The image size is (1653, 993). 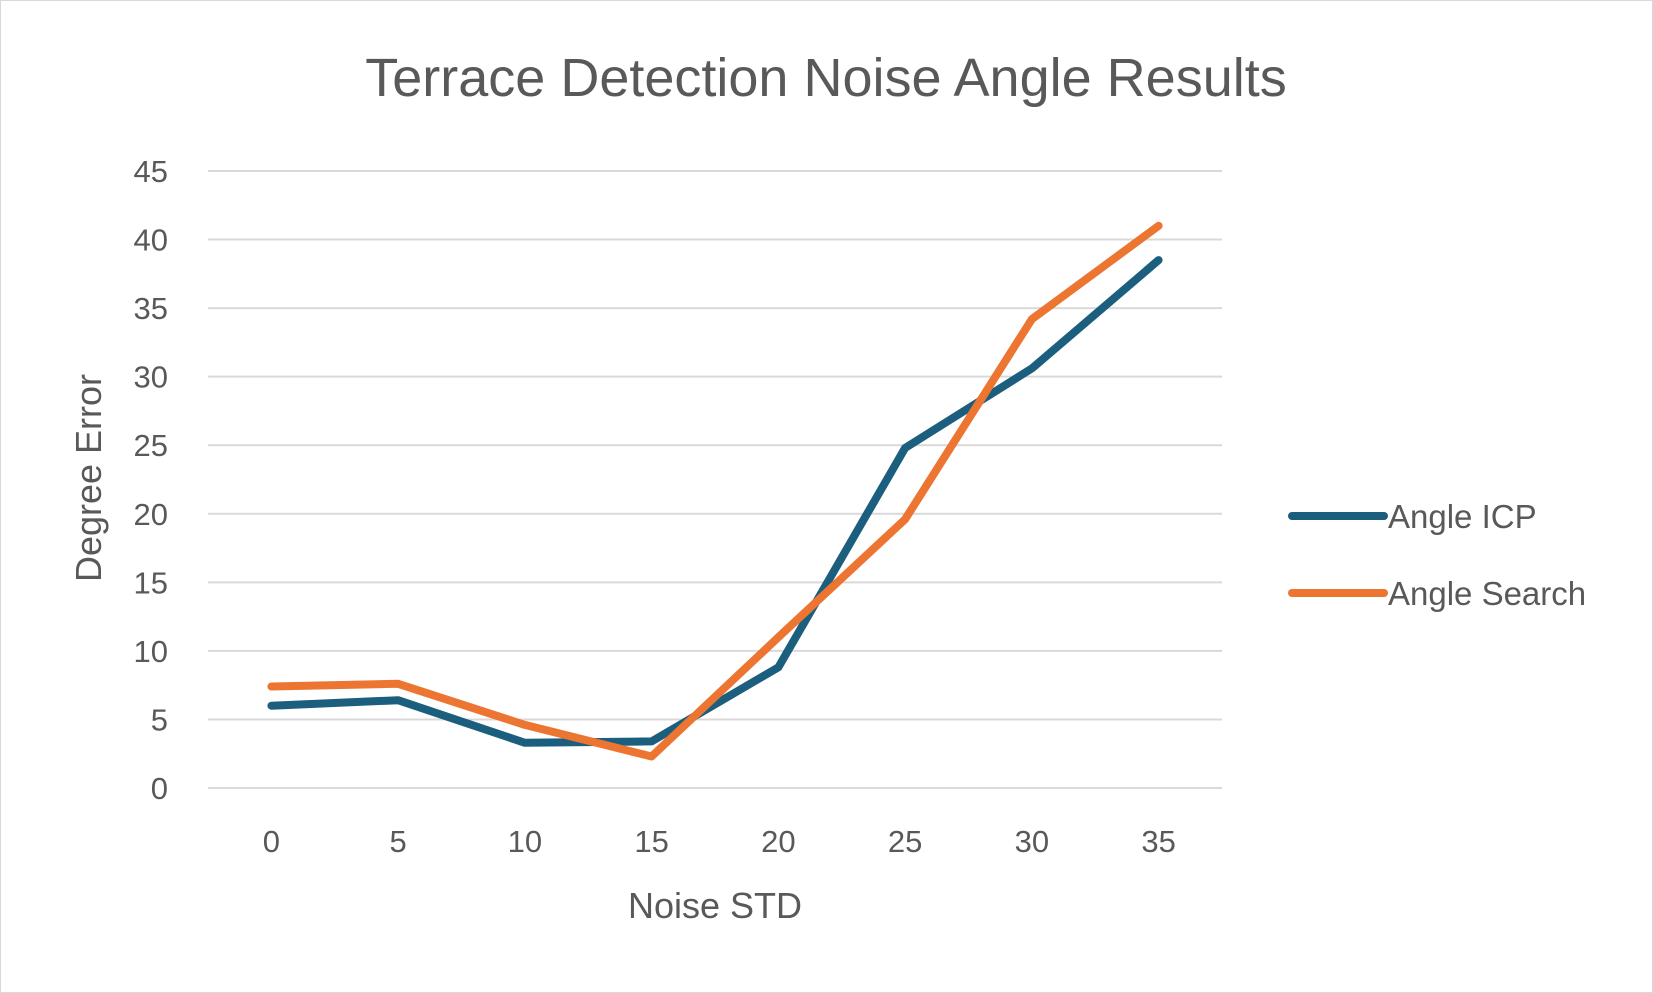 I want to click on x-tick-label: 0, so click(x=271, y=841).